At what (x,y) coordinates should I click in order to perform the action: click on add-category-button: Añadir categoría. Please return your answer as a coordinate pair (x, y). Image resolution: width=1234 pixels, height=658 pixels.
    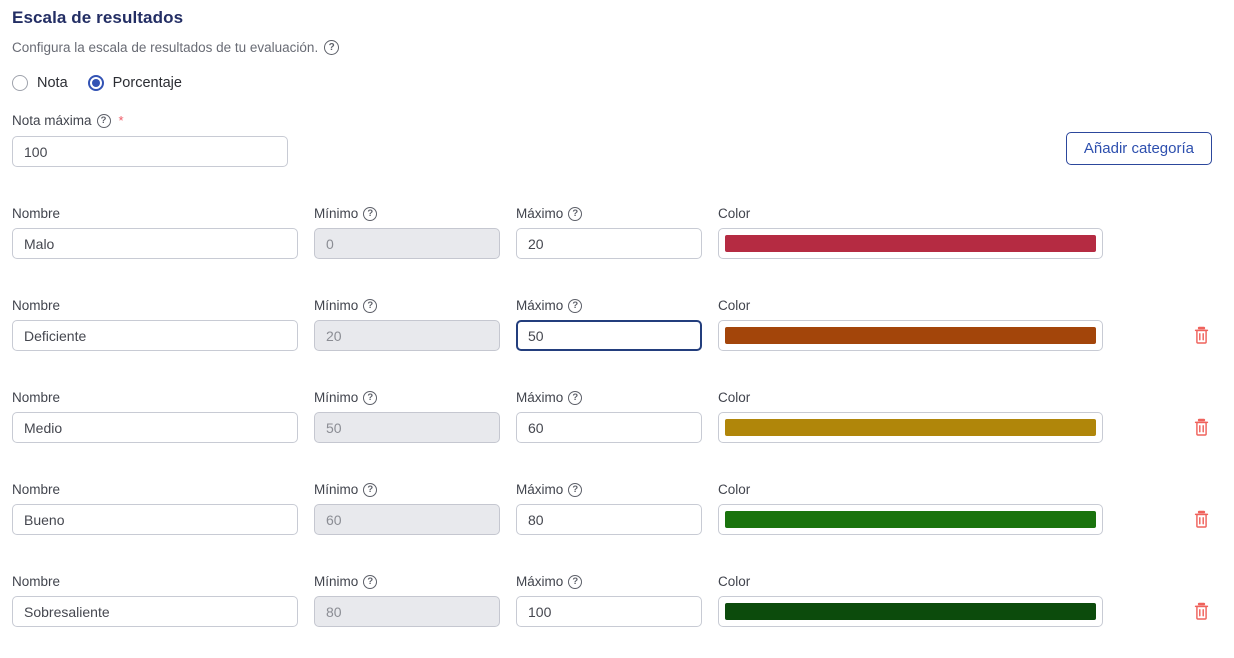
    Looking at the image, I should click on (1138, 148).